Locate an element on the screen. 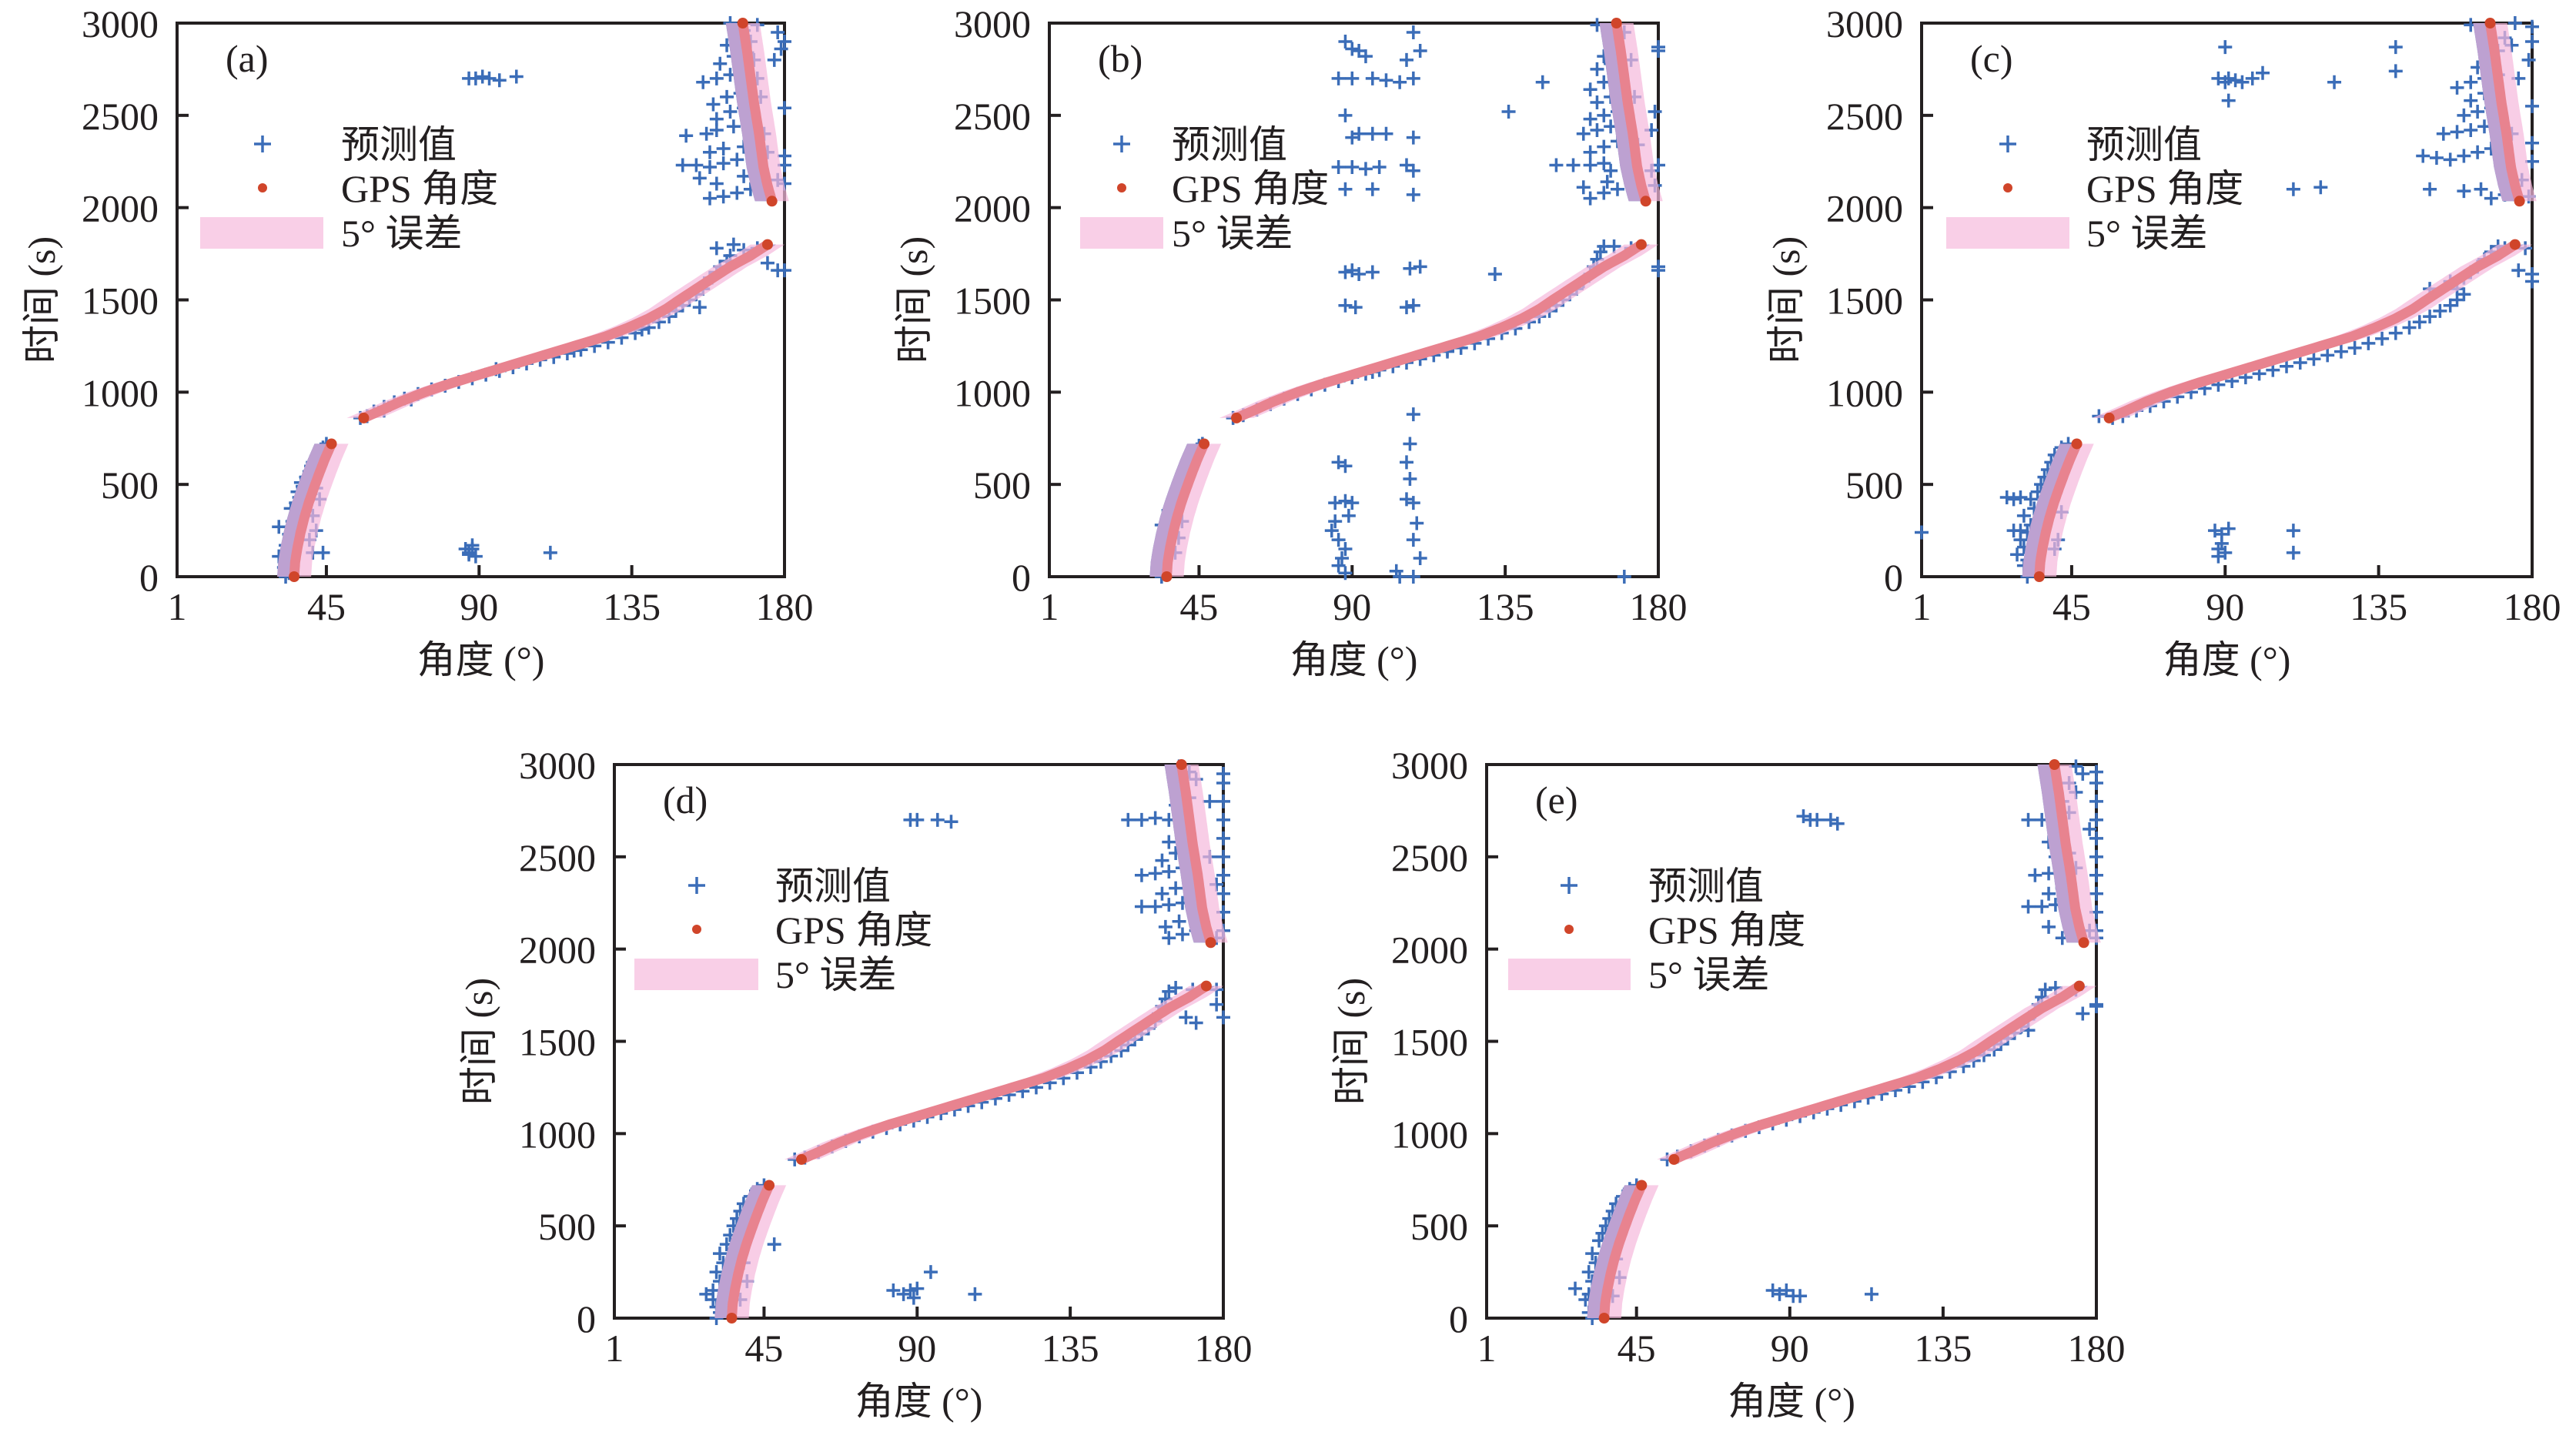 This screenshot has height=1429, width=2576. predicted-series is located at coordinates (1836, 1042).